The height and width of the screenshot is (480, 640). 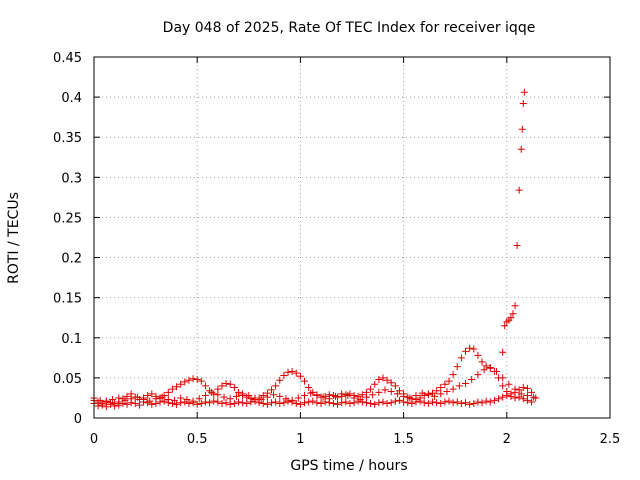 I want to click on y-tick-label: 0.35, so click(x=67, y=138).